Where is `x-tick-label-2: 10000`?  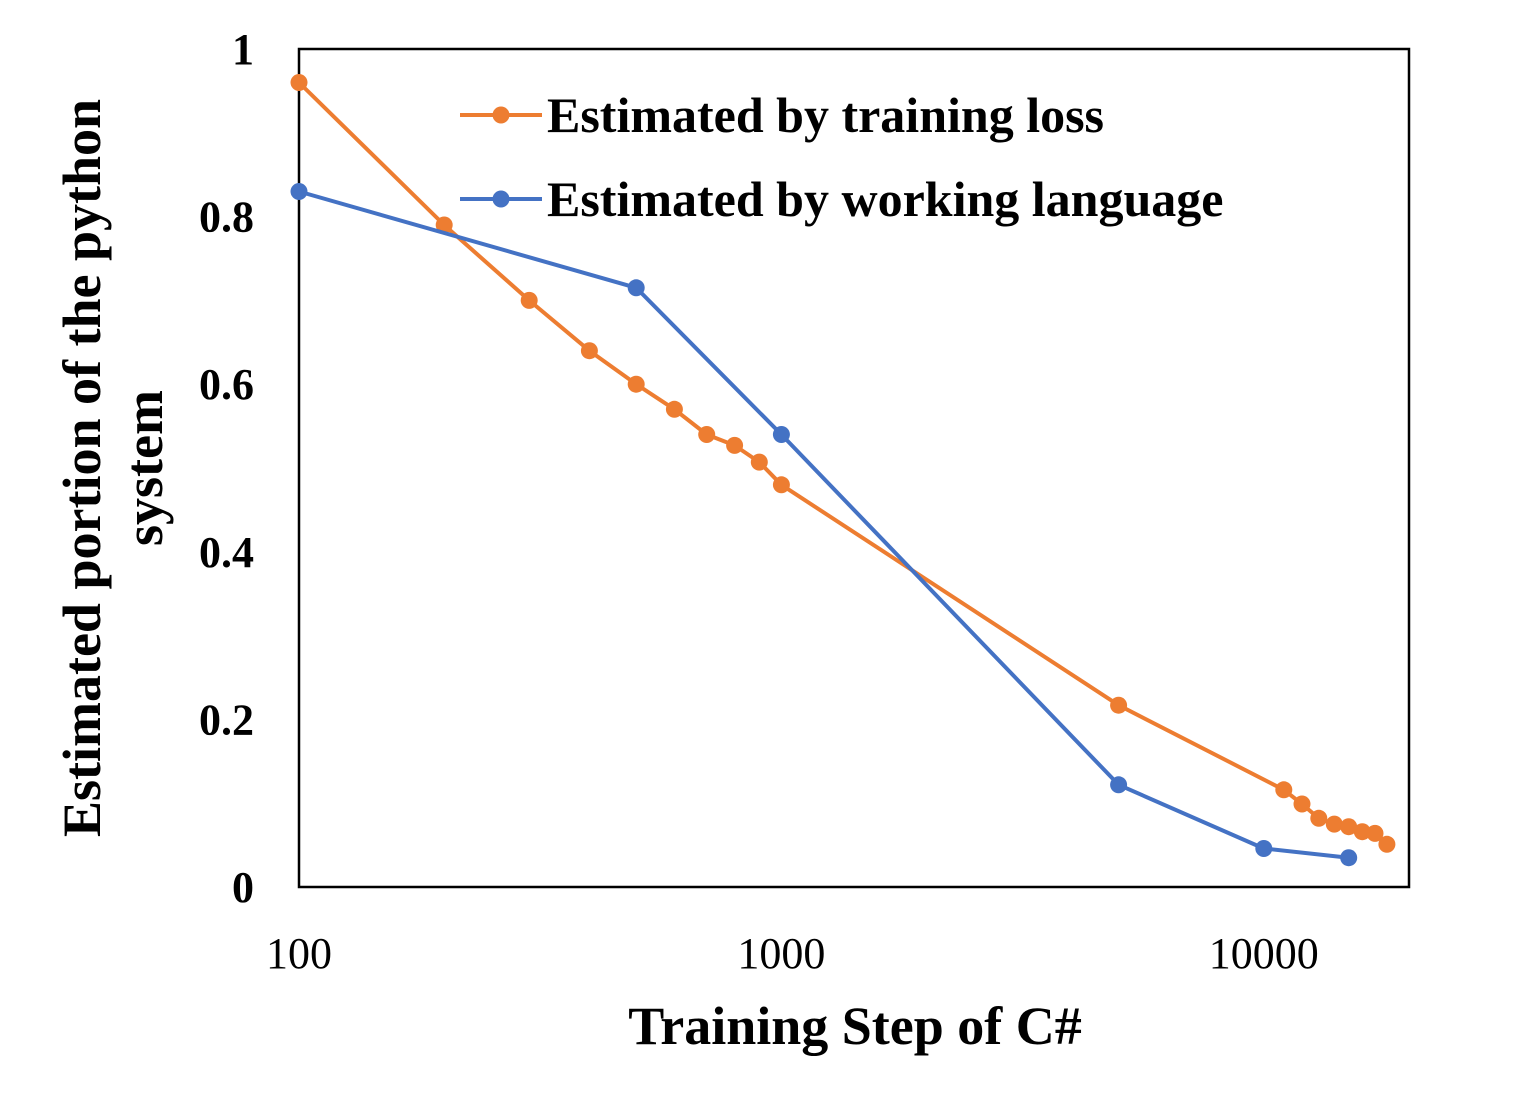 x-tick-label-2: 10000 is located at coordinates (1264, 953).